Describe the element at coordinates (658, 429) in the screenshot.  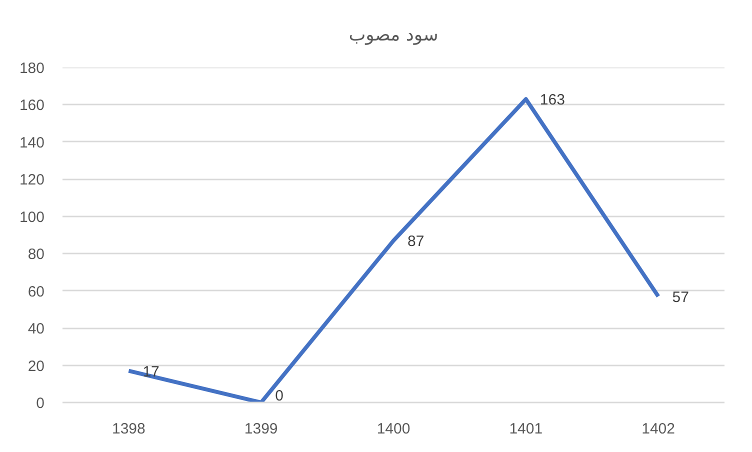
I see `x-tick-label: 1402` at that location.